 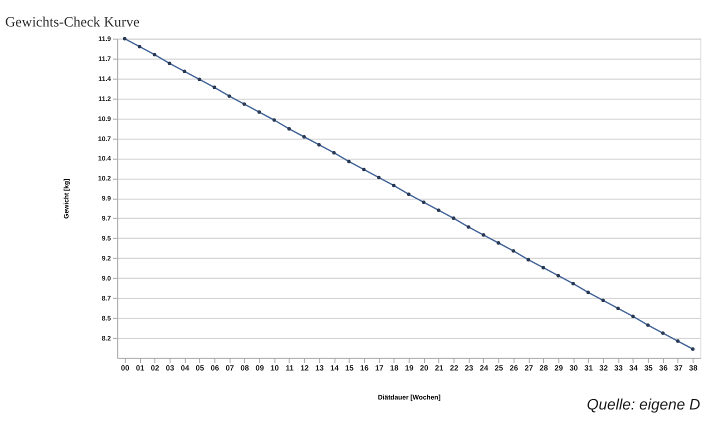 What do you see at coordinates (335, 368) in the screenshot?
I see `x-tick-label: 14` at bounding box center [335, 368].